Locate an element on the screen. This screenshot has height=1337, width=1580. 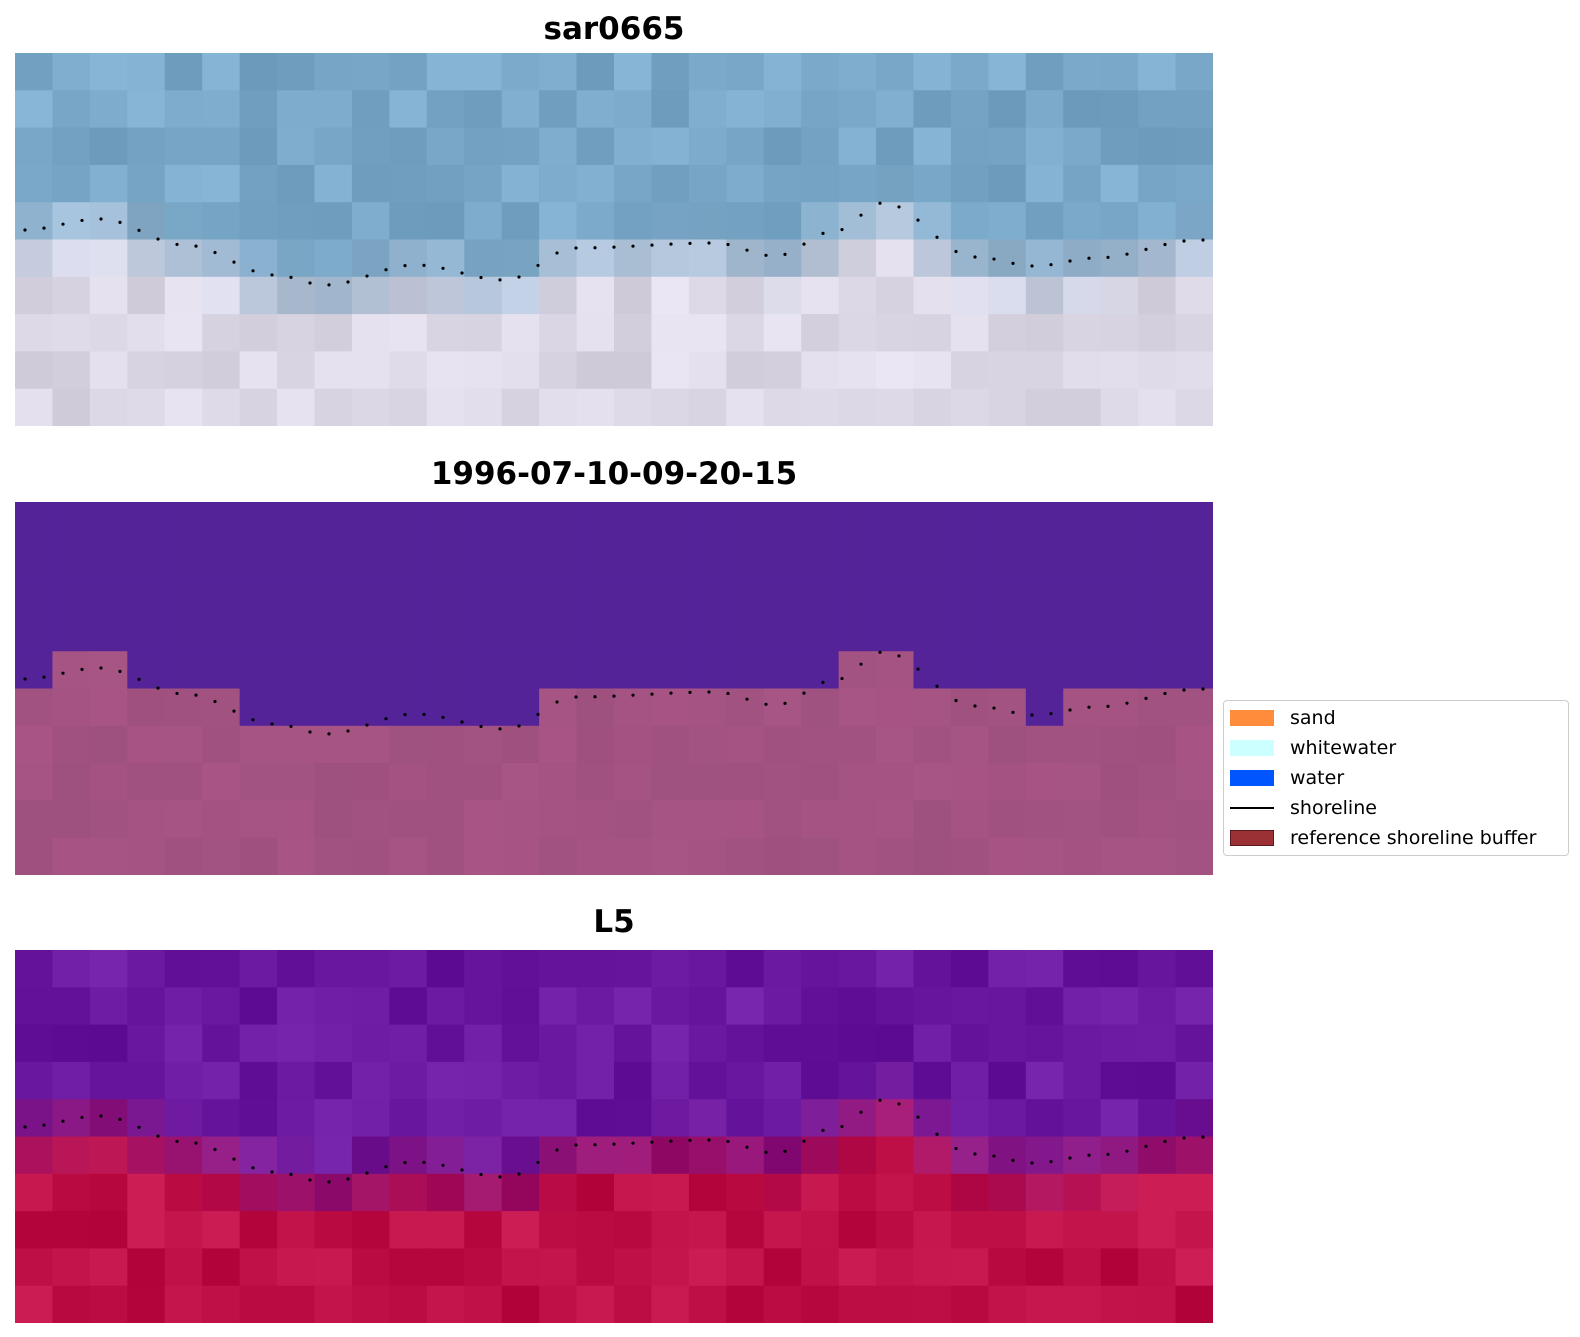
legend-item-shoreline: shoreline is located at coordinates (1395, 808).